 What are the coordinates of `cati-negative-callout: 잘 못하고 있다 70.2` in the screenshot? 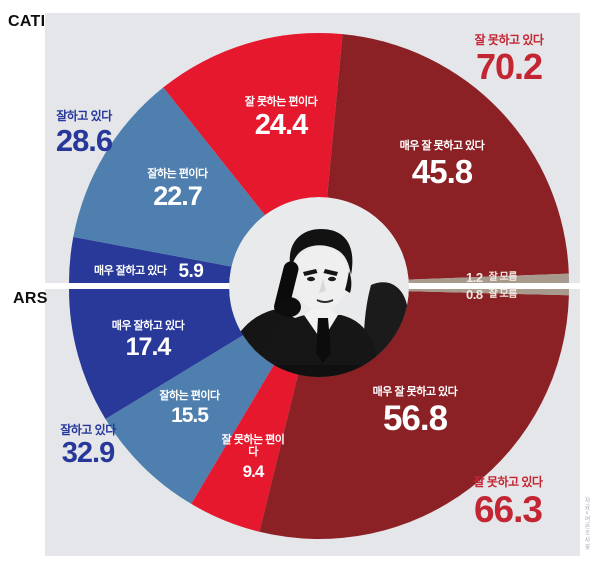 It's located at (509, 60).